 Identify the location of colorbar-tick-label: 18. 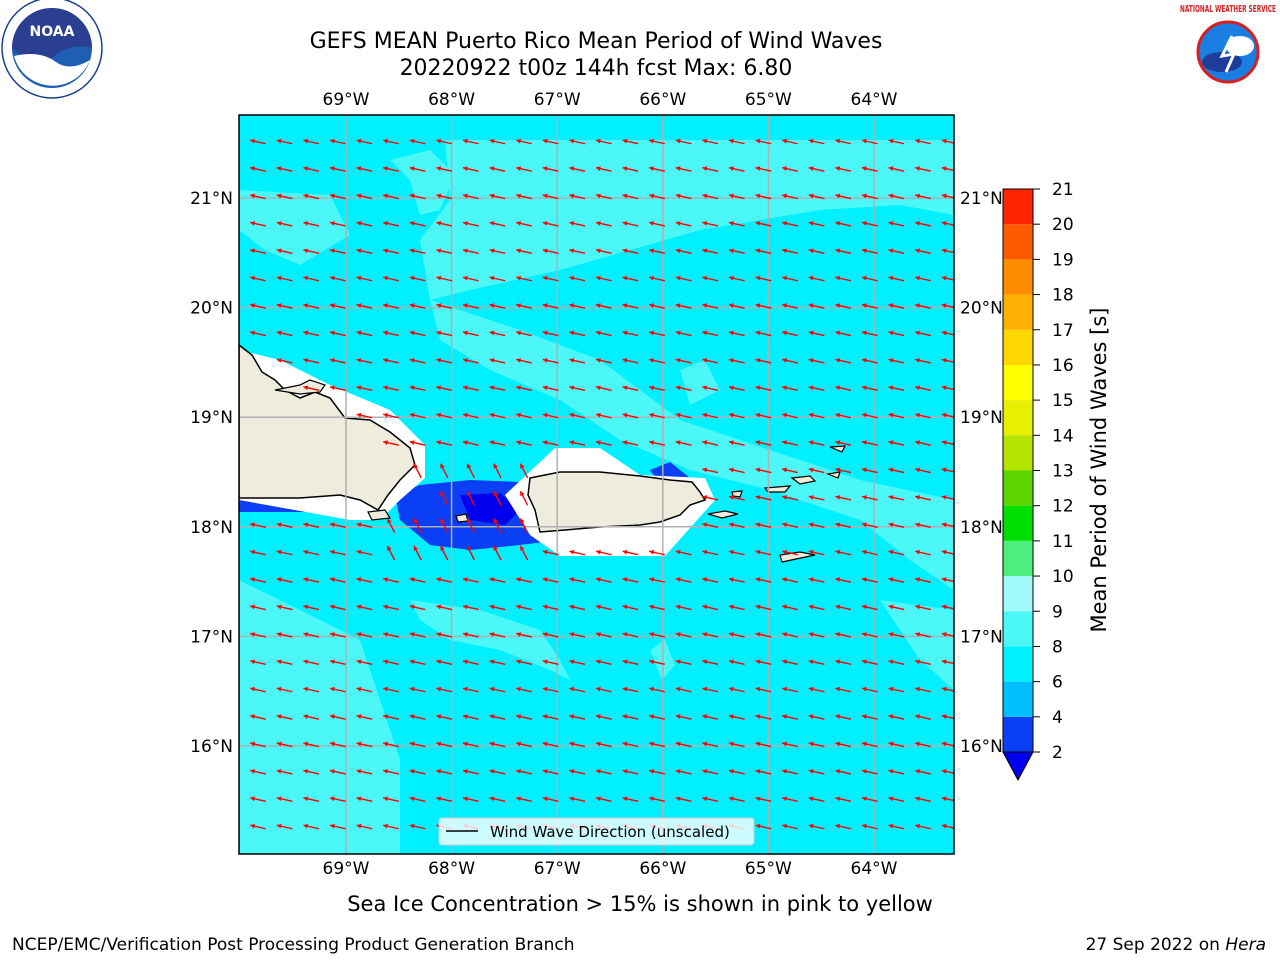
(1063, 296).